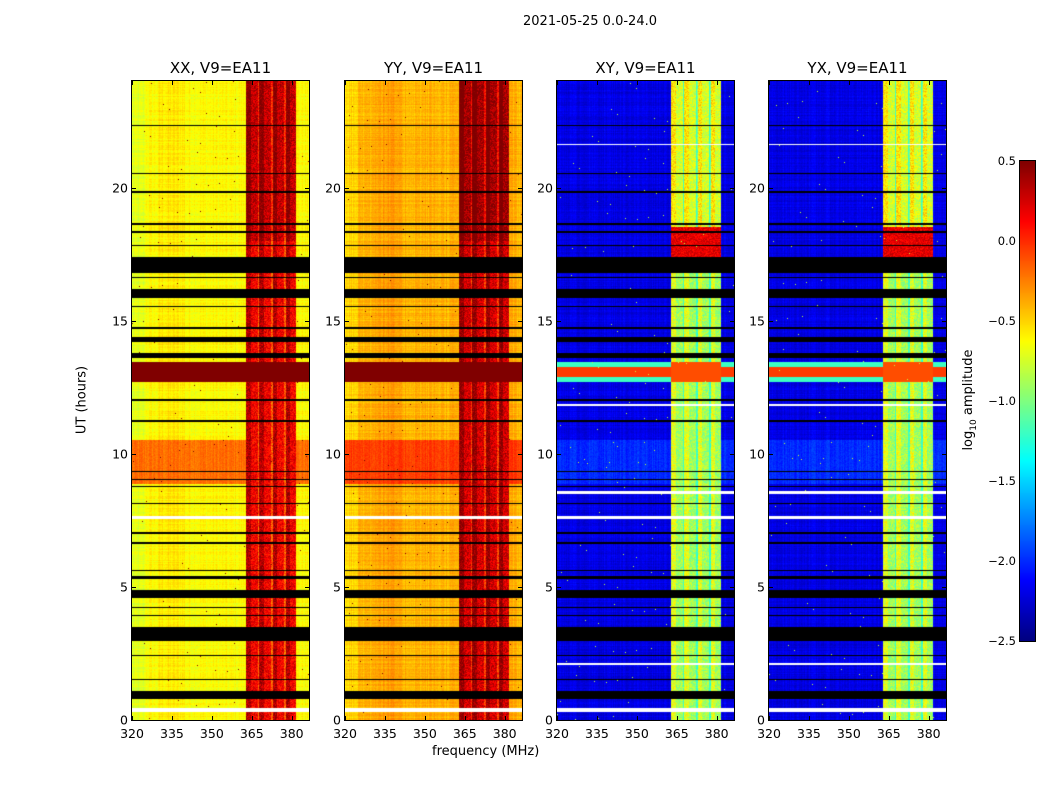 Image resolution: width=1050 pixels, height=800 pixels. Describe the element at coordinates (590, 21) in the screenshot. I see `figure-title: 2021-05-25 0.0-24.0` at that location.